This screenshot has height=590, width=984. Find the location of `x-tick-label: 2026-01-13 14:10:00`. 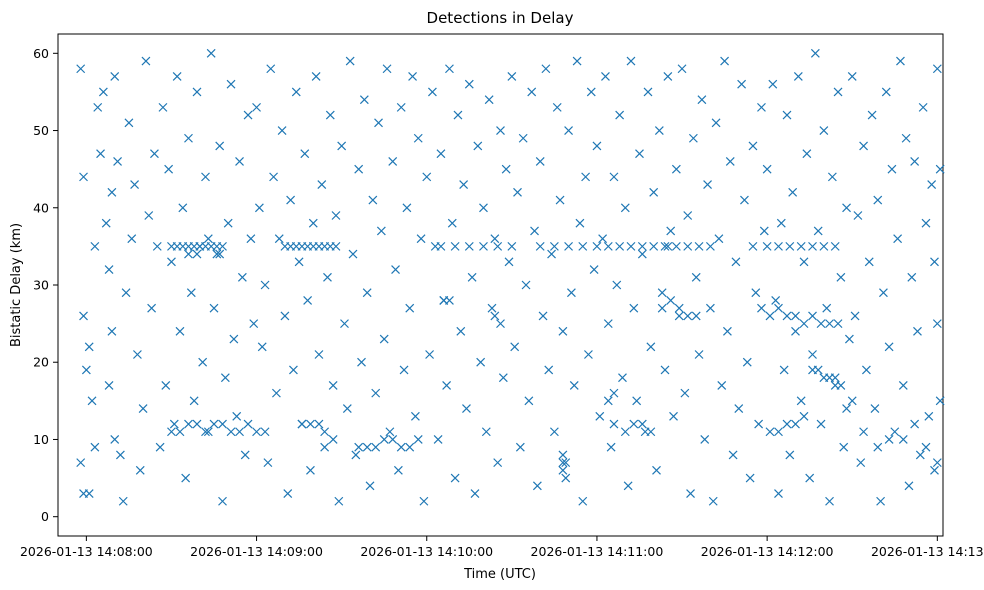

x-tick-label: 2026-01-13 14:10:00 is located at coordinates (426, 551).